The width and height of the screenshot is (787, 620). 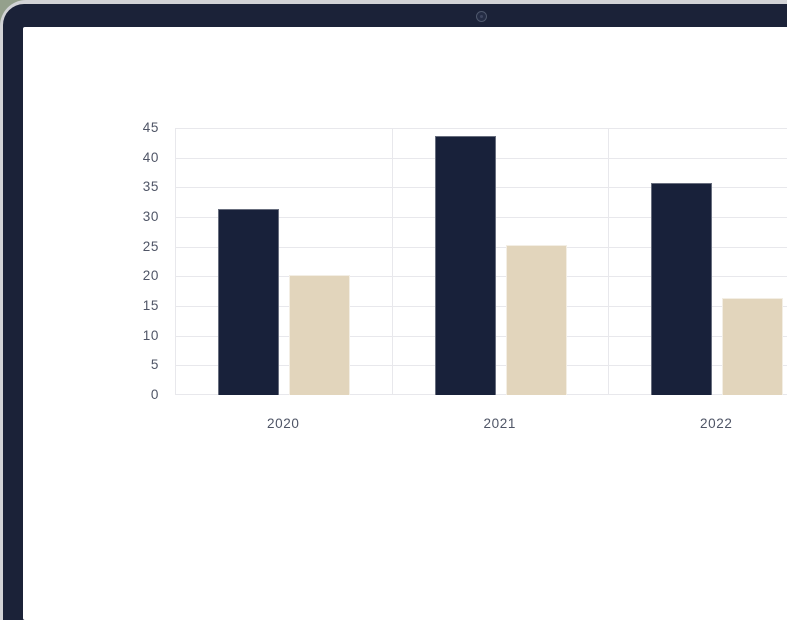 What do you see at coordinates (154, 394) in the screenshot?
I see `y-tick-label: 0` at bounding box center [154, 394].